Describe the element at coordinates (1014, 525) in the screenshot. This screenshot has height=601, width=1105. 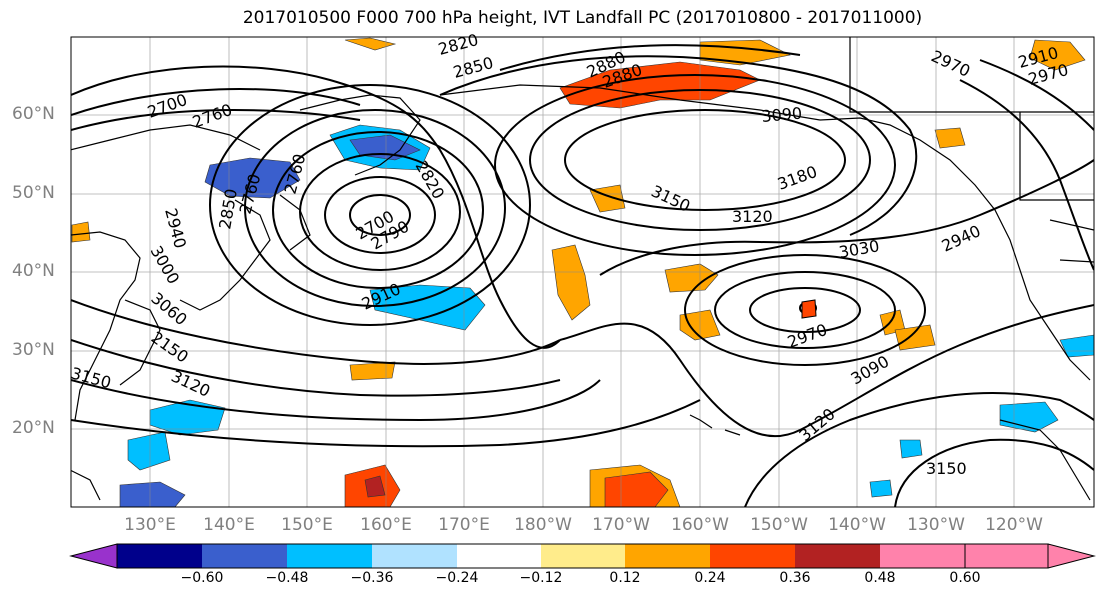
I see `lon-label: 120°W` at that location.